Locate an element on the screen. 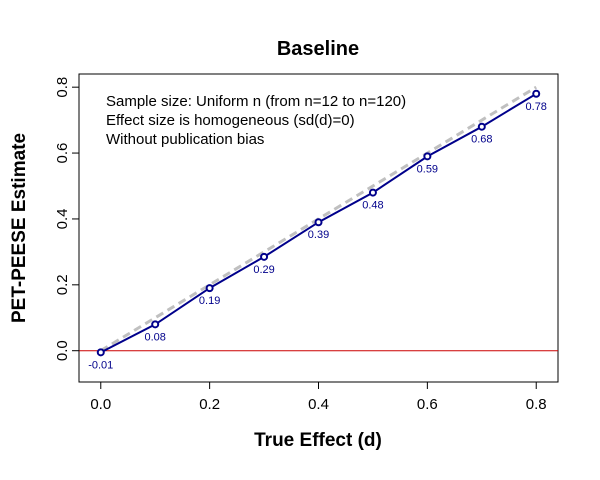  data-label: -0.01 is located at coordinates (100, 365).